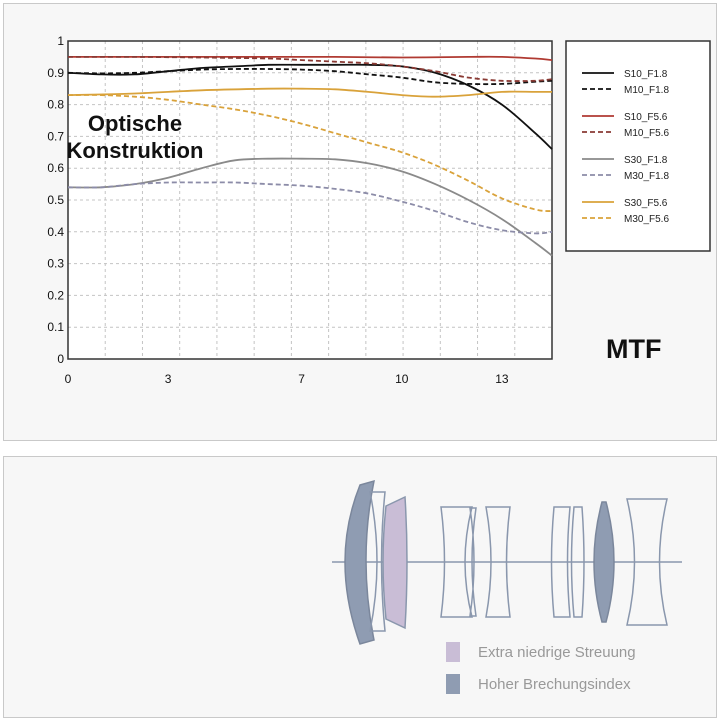 Image resolution: width=720 pixels, height=720 pixels. Describe the element at coordinates (55, 105) in the screenshot. I see `y-tick-label: 0.8` at that location.